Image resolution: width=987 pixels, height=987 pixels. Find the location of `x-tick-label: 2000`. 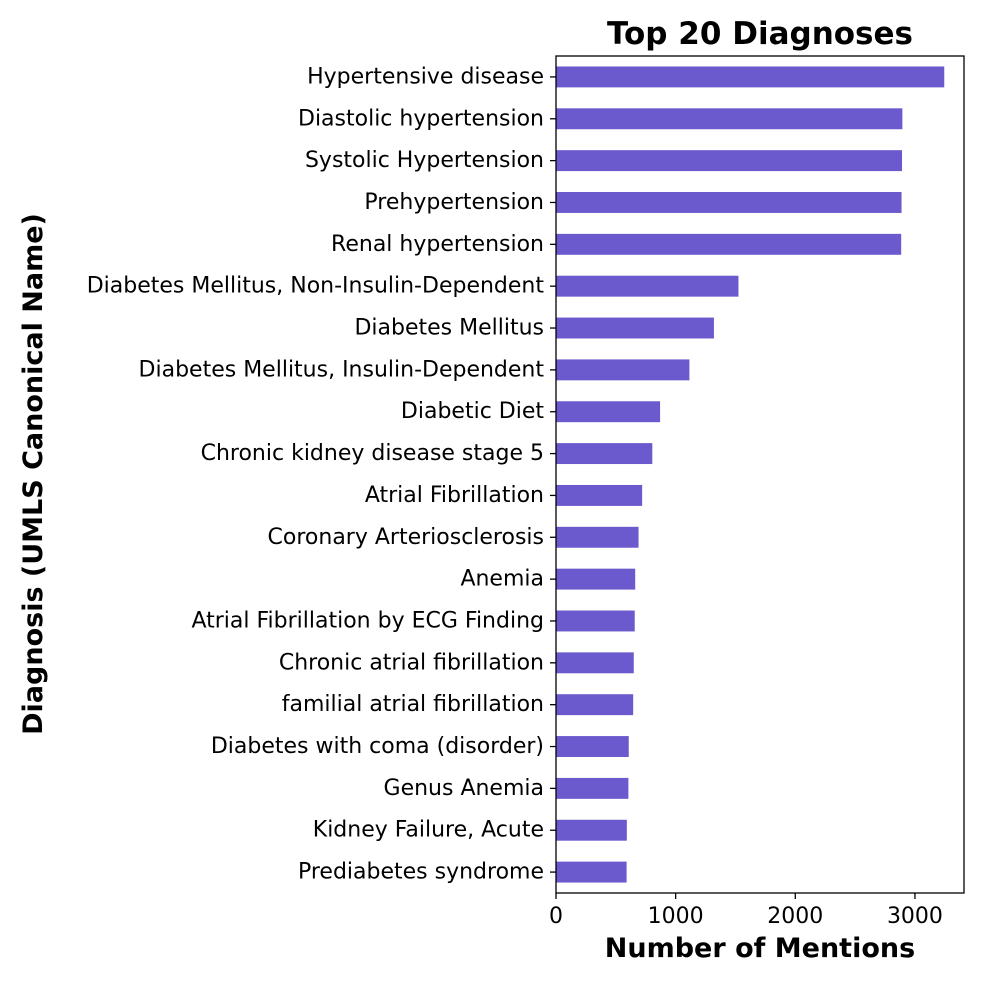

x-tick-label: 2000 is located at coordinates (795, 916).